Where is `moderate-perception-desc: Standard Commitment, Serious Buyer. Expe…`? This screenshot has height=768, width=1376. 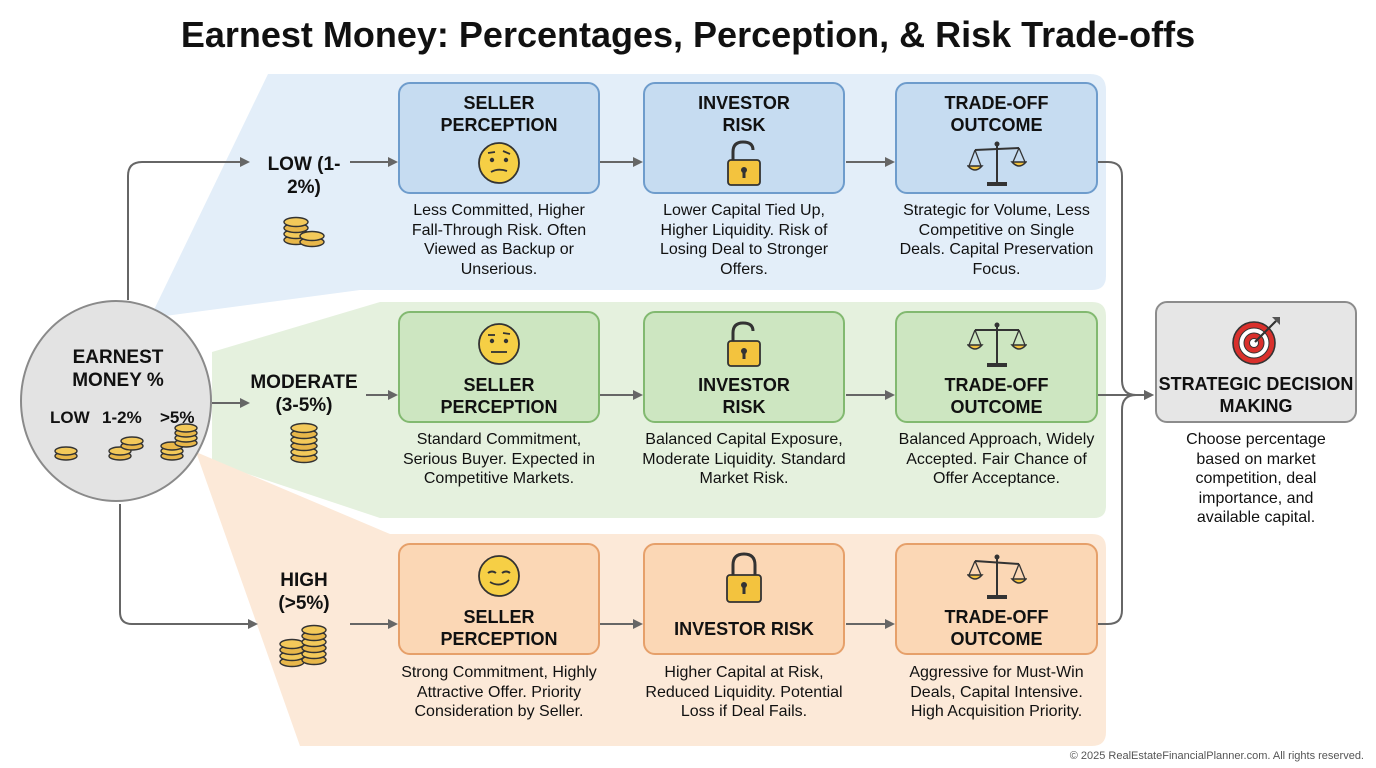 moderate-perception-desc: Standard Commitment, Serious Buyer. Expe… is located at coordinates (499, 459).